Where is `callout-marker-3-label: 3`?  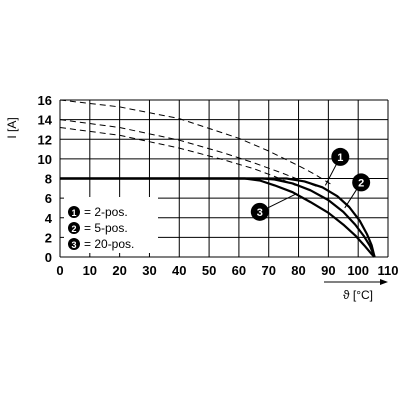
callout-marker-3-label: 3 is located at coordinates (260, 213).